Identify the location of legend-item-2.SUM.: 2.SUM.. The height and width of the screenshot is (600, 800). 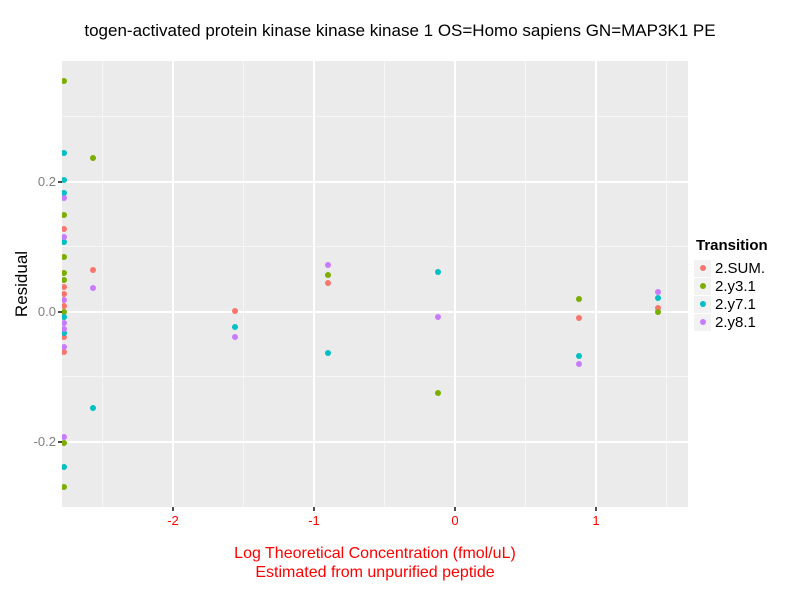
(746, 268).